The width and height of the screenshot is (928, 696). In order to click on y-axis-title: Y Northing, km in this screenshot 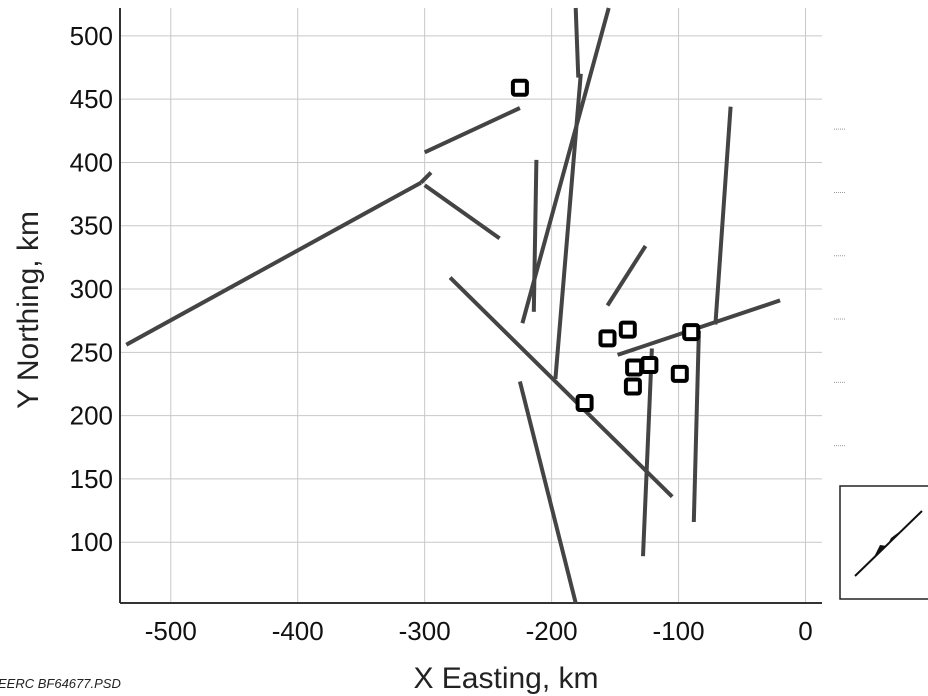, I will do `click(28, 310)`.